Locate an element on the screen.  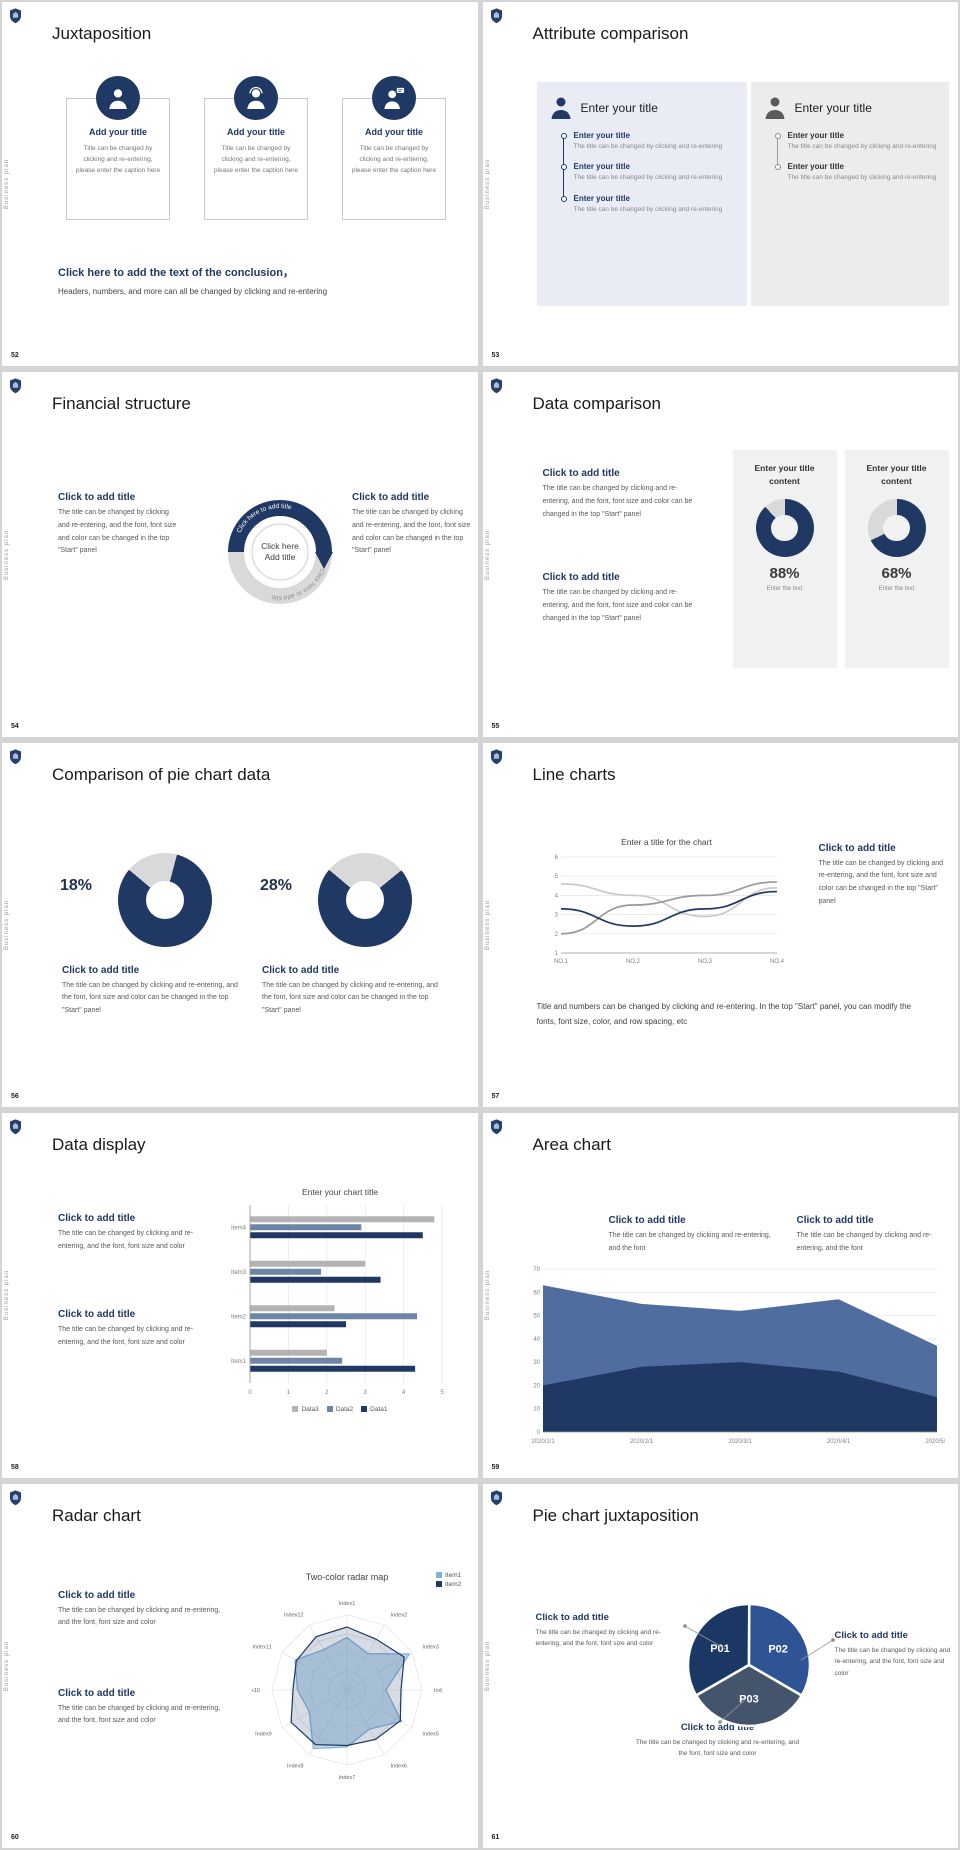
card-footer: Enter the text is located at coordinates (784, 589).